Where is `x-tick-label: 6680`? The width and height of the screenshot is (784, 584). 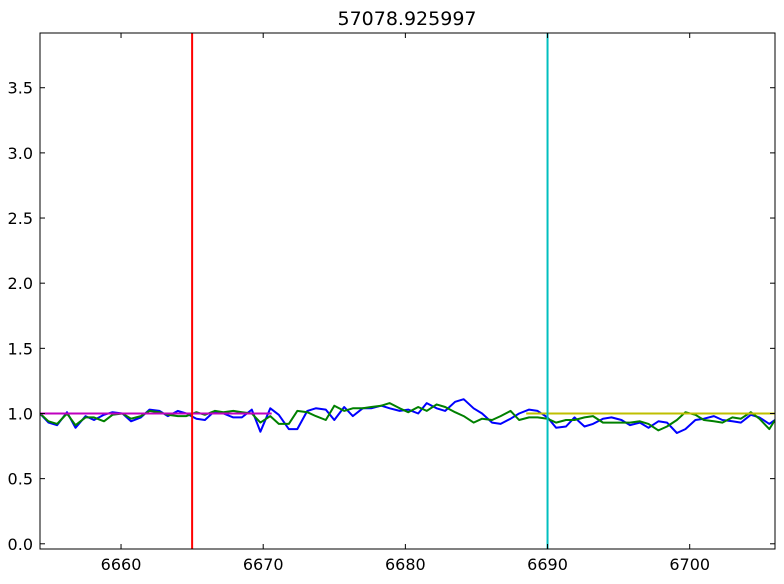 x-tick-label: 6680 is located at coordinates (405, 564).